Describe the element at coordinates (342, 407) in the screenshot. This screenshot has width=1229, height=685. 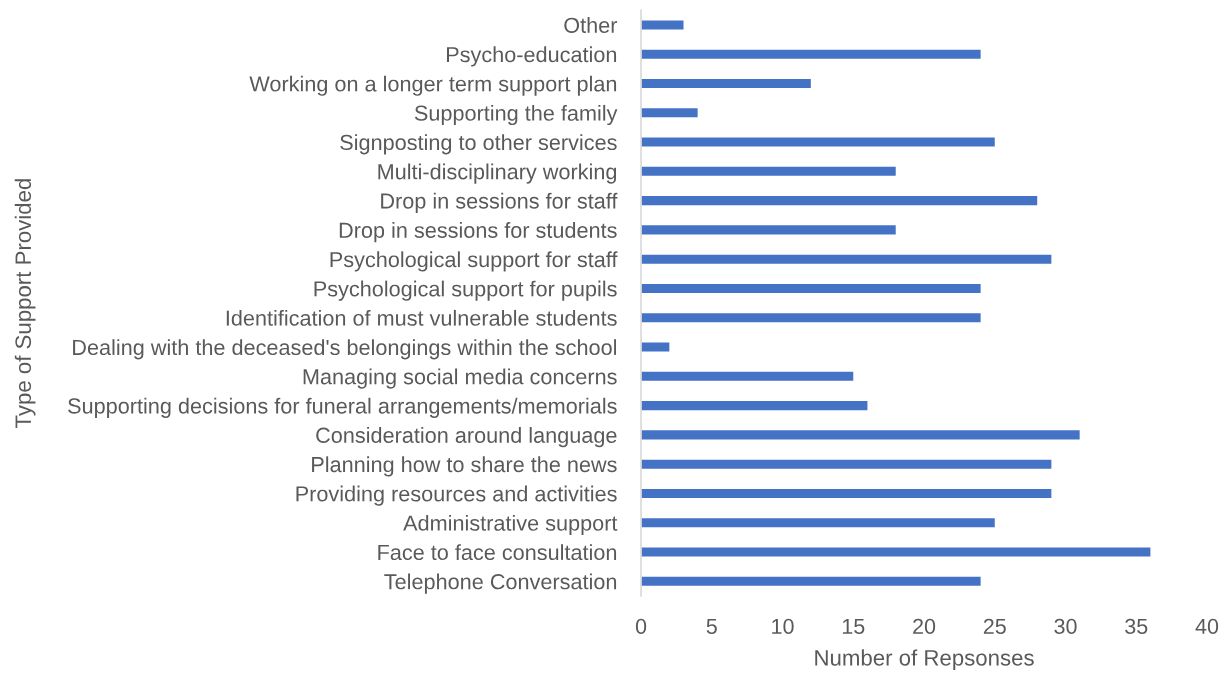
I see `y-tick-label: Supporting decisions for funeral arrangements/memorials` at that location.